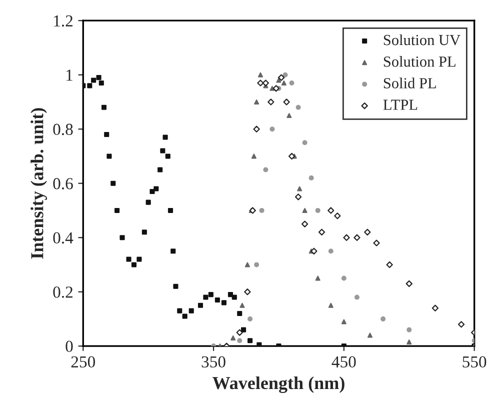 The image size is (489, 412). I want to click on legend-label: Solution PL, so click(420, 61).